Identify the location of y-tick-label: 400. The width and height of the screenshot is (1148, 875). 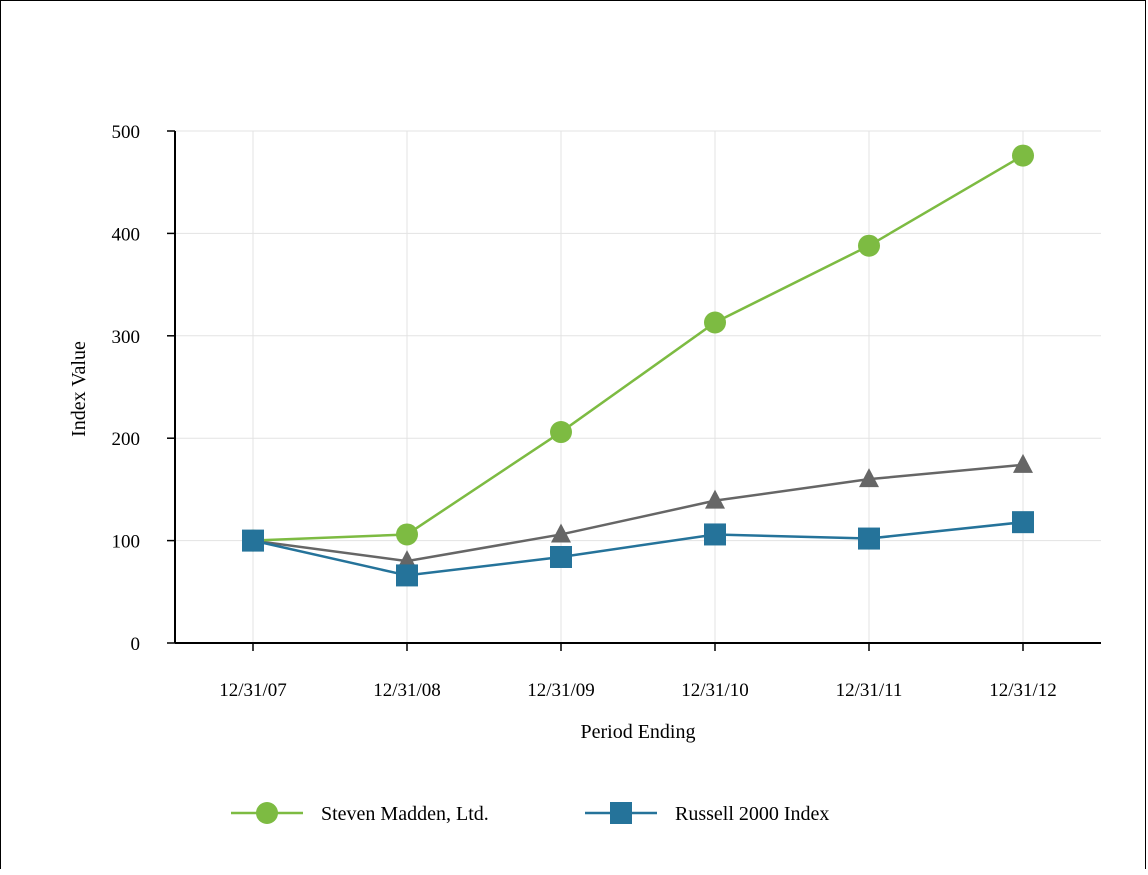
(126, 234).